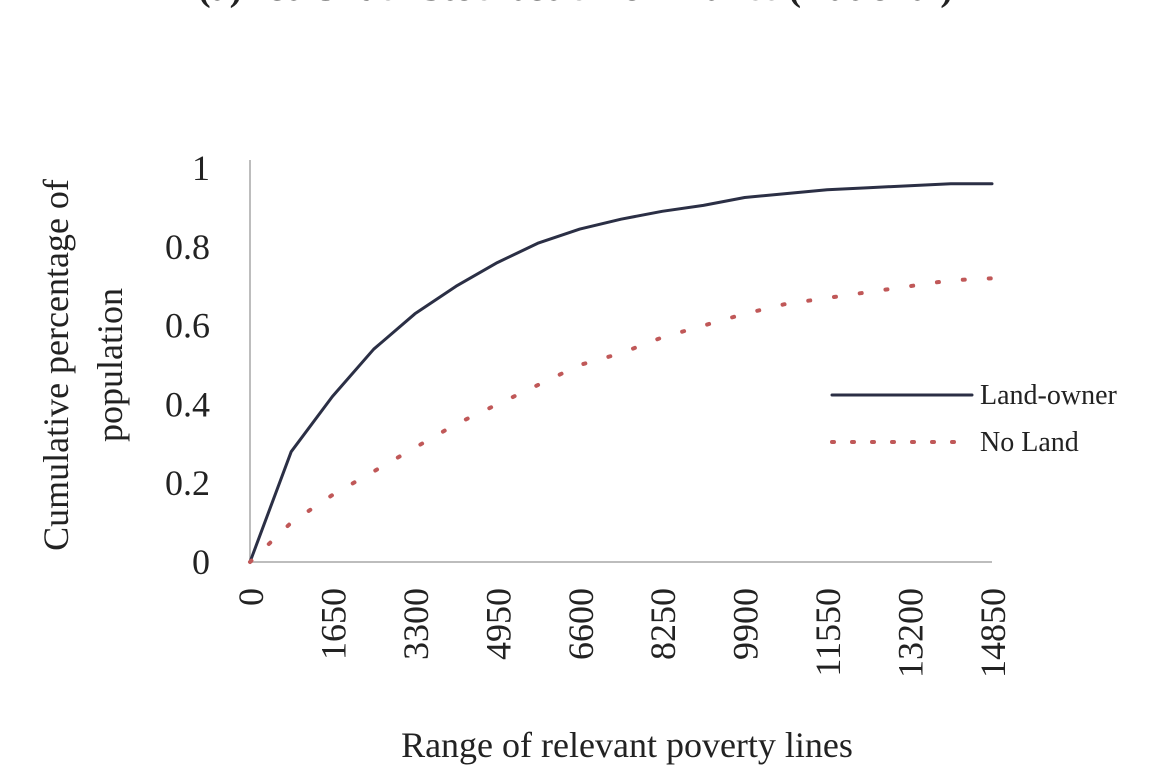 This screenshot has height=770, width=1151. Describe the element at coordinates (110, 365) in the screenshot. I see `y-axis-title-line: population` at that location.